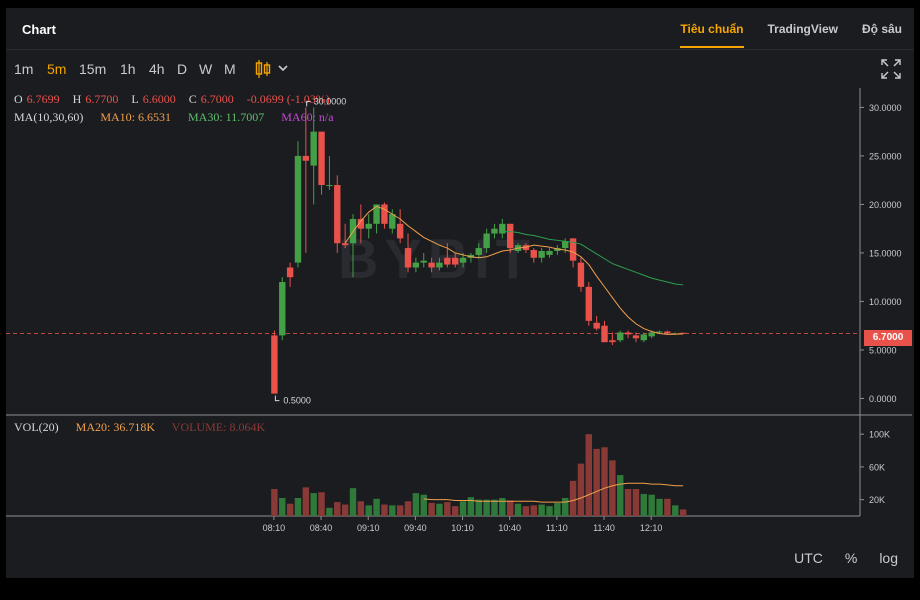 The height and width of the screenshot is (600, 920). I want to click on chevron-down-icon, so click(283, 68).